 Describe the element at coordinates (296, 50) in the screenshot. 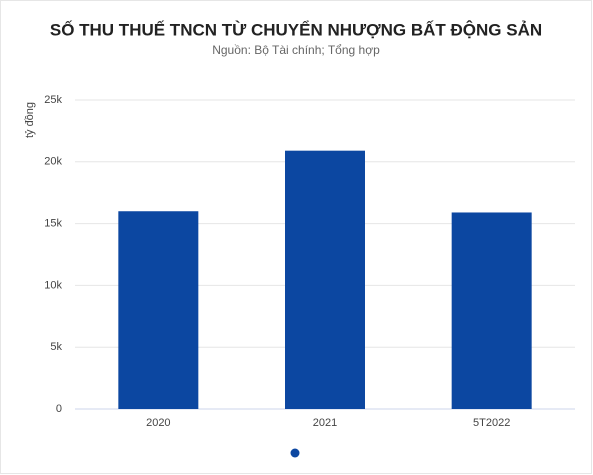

I see `chart-subtitle: Nguồn: Bộ Tài chính; Tổng hợp` at that location.